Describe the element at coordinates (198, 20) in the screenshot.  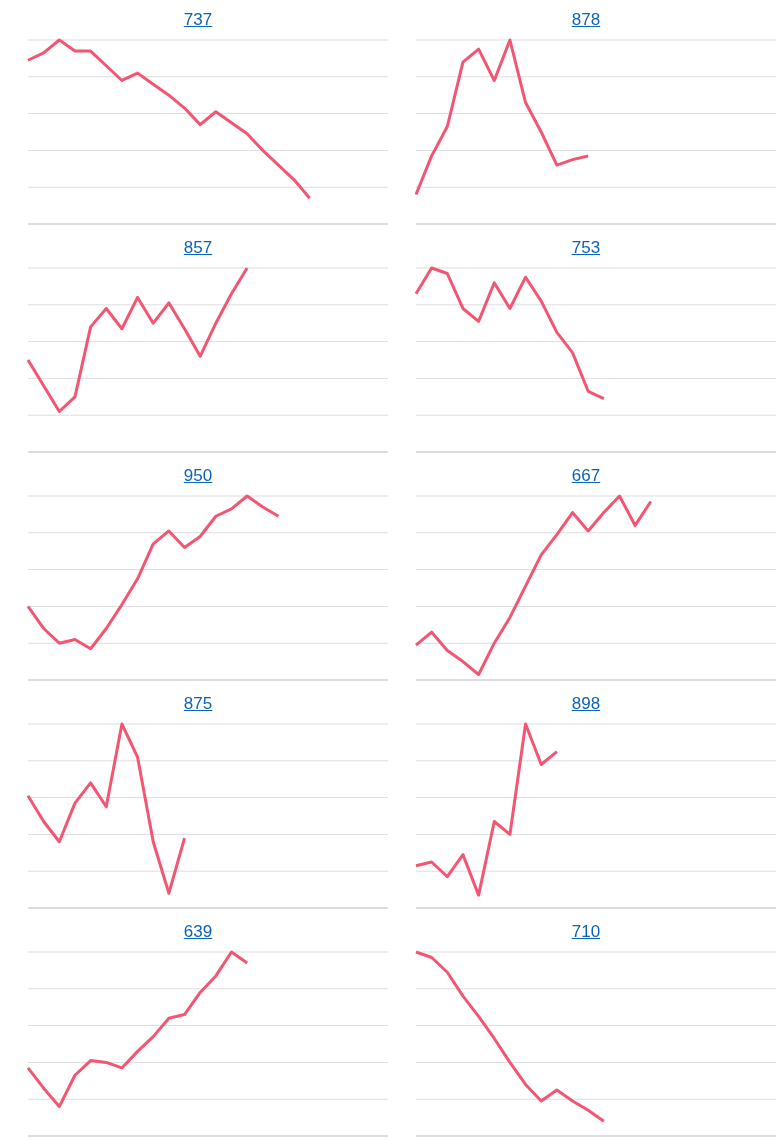
I see `chart-title: 737` at that location.